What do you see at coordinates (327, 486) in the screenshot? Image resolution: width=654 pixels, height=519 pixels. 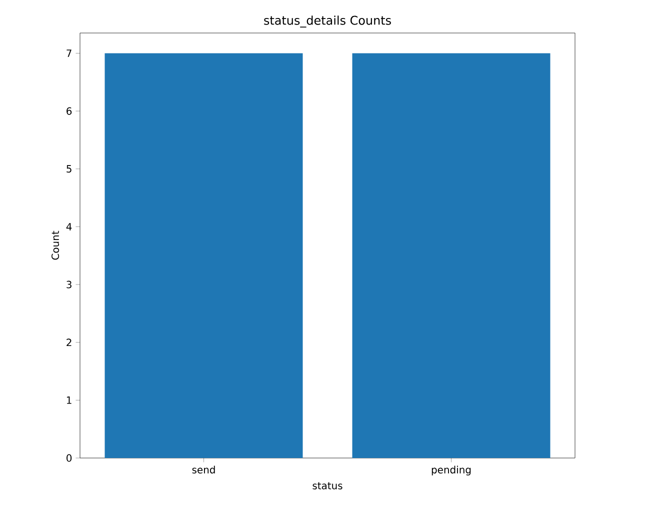 I see `x-axis-title: status` at bounding box center [327, 486].